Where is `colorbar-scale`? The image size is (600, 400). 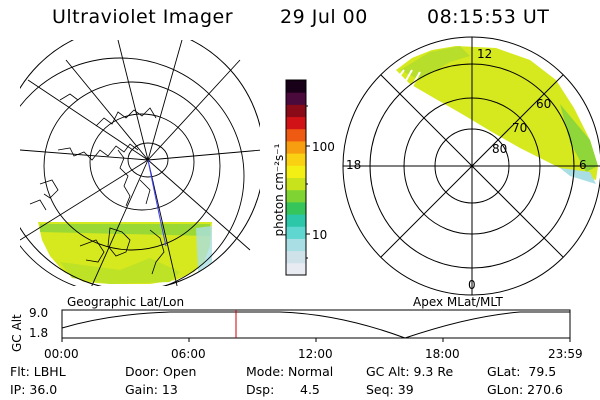 colorbar-scale is located at coordinates (296, 177).